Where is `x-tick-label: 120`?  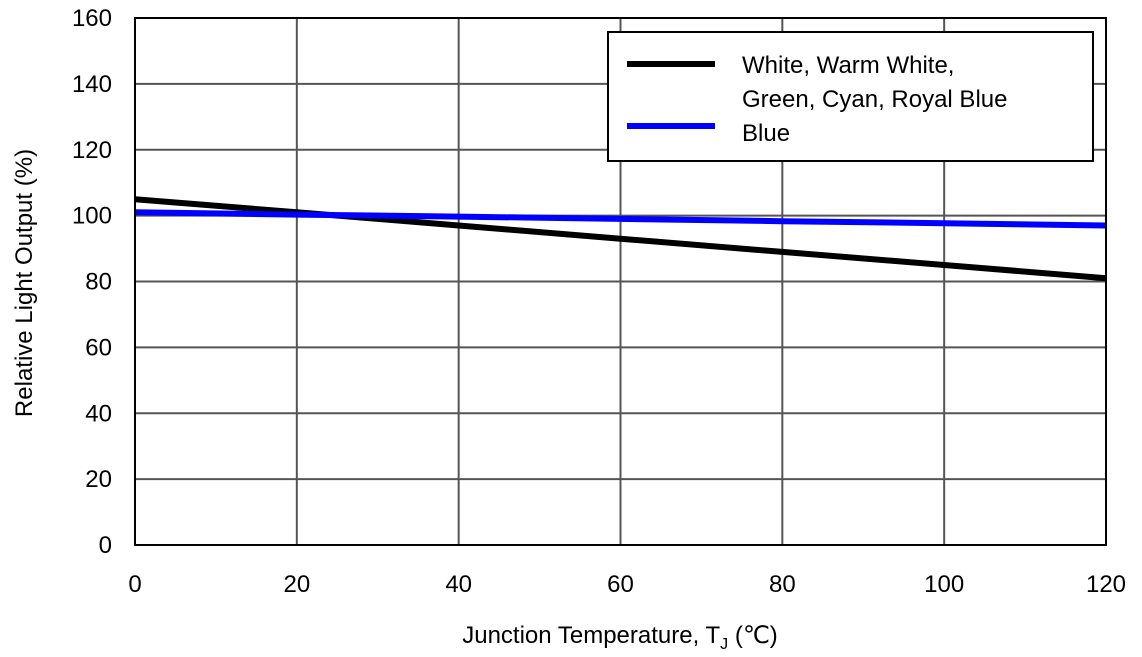 x-tick-label: 120 is located at coordinates (1106, 584).